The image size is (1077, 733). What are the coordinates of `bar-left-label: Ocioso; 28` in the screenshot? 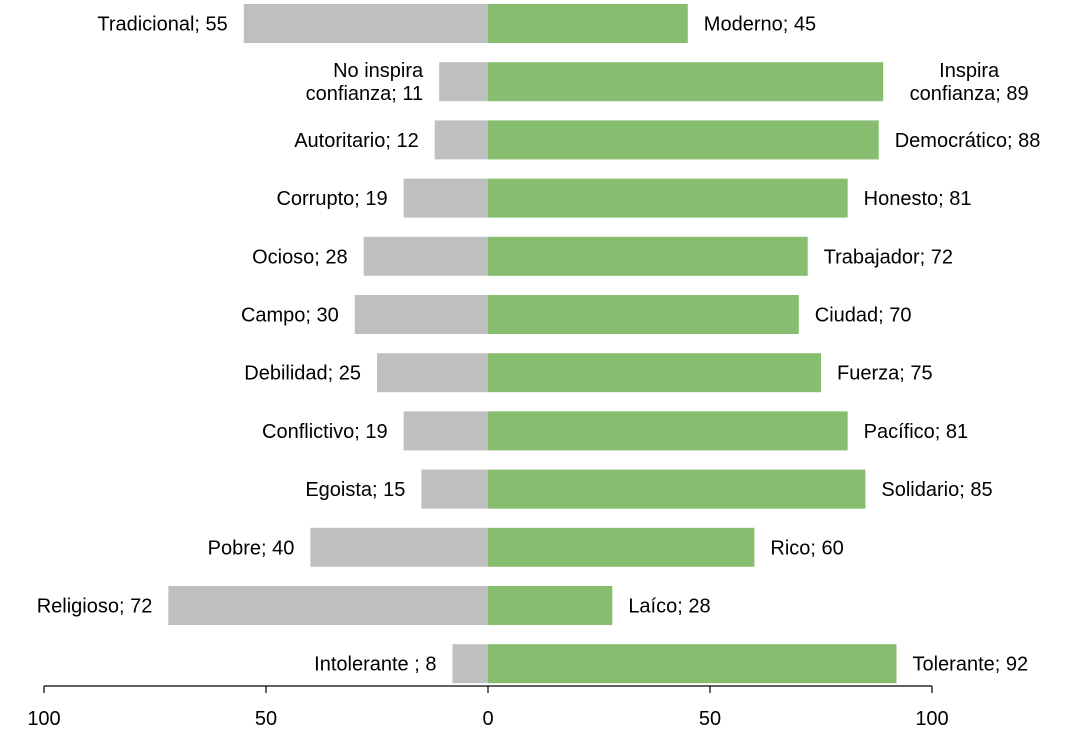 It's located at (300, 257).